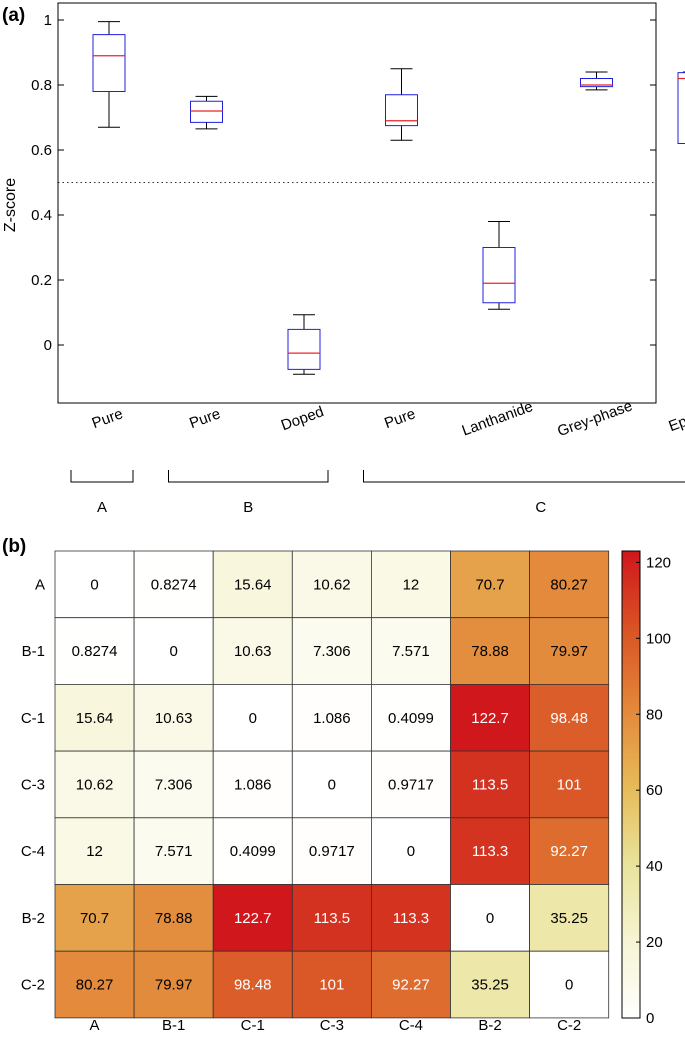  I want to click on cell-value-label: 35.25, so click(569, 918).